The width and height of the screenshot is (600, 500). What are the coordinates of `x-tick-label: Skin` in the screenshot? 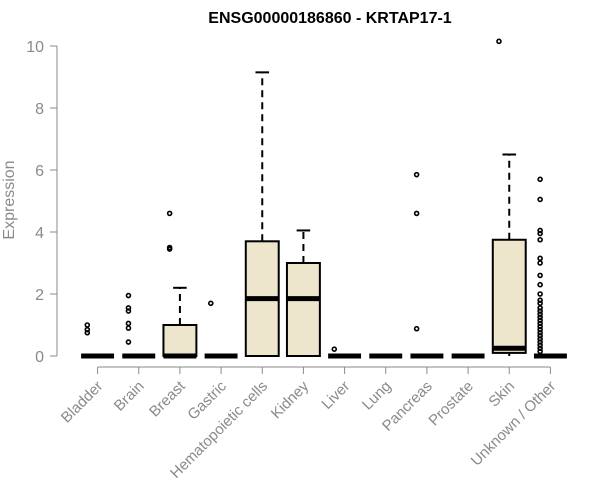 It's located at (501, 394).